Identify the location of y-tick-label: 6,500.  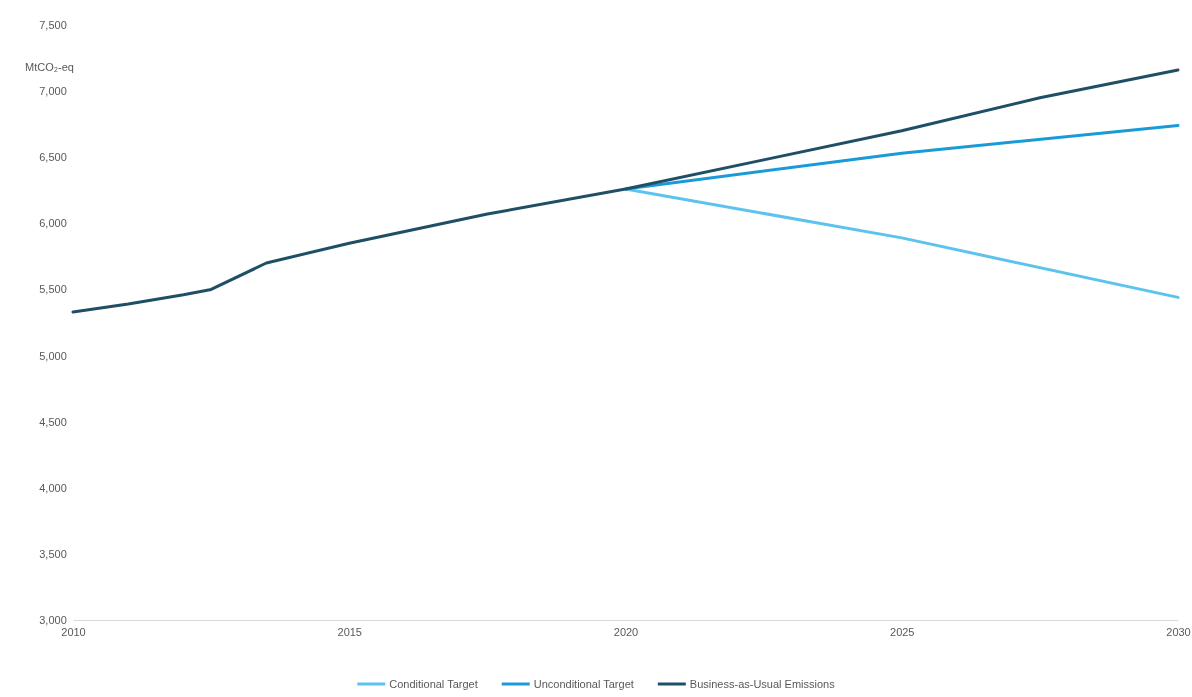
(53, 157).